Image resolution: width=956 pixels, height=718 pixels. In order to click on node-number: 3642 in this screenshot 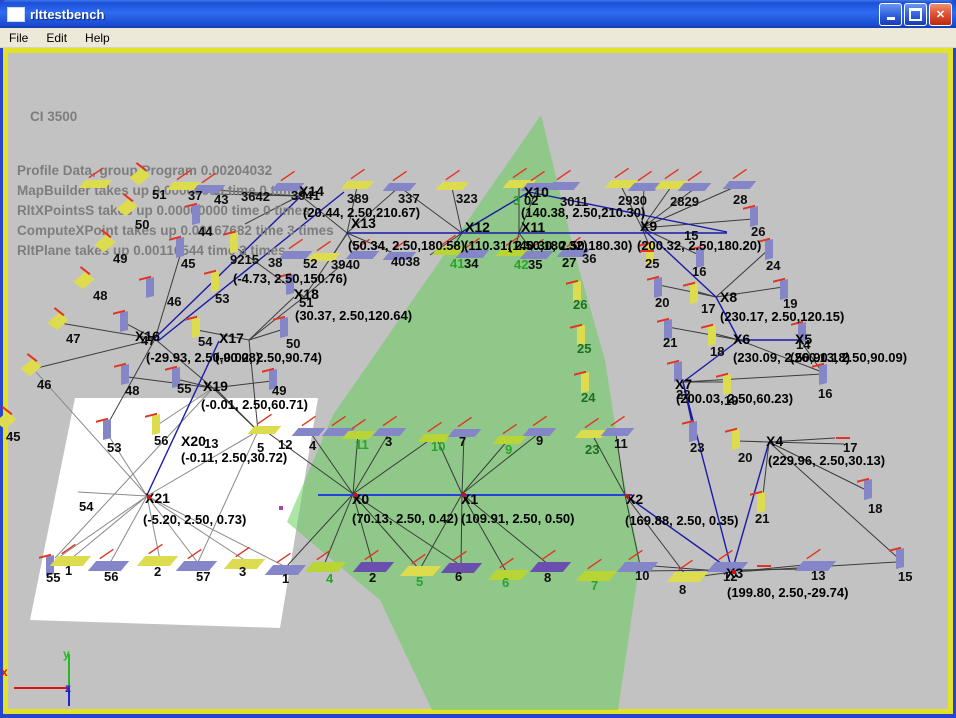, I will do `click(255, 196)`.